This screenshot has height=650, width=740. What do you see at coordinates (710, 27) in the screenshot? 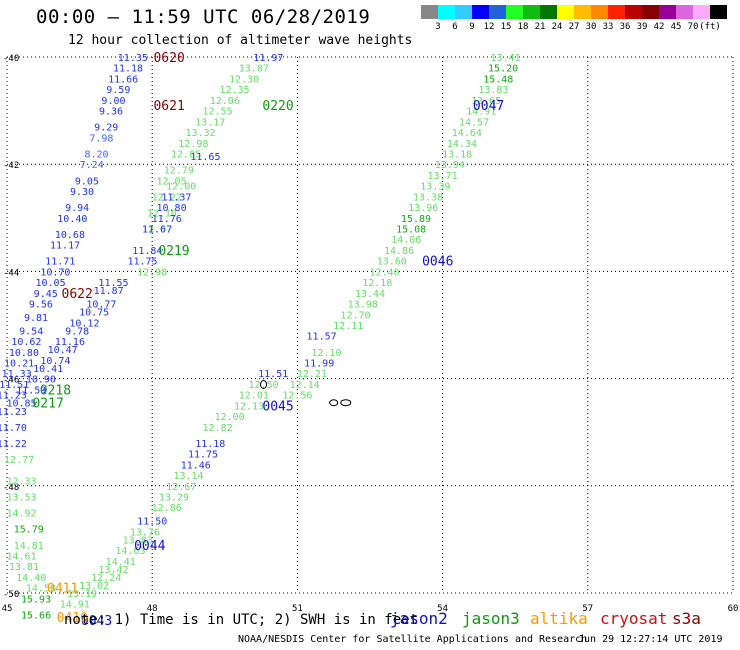
I see `color-scale-label: (ft)` at bounding box center [710, 27].